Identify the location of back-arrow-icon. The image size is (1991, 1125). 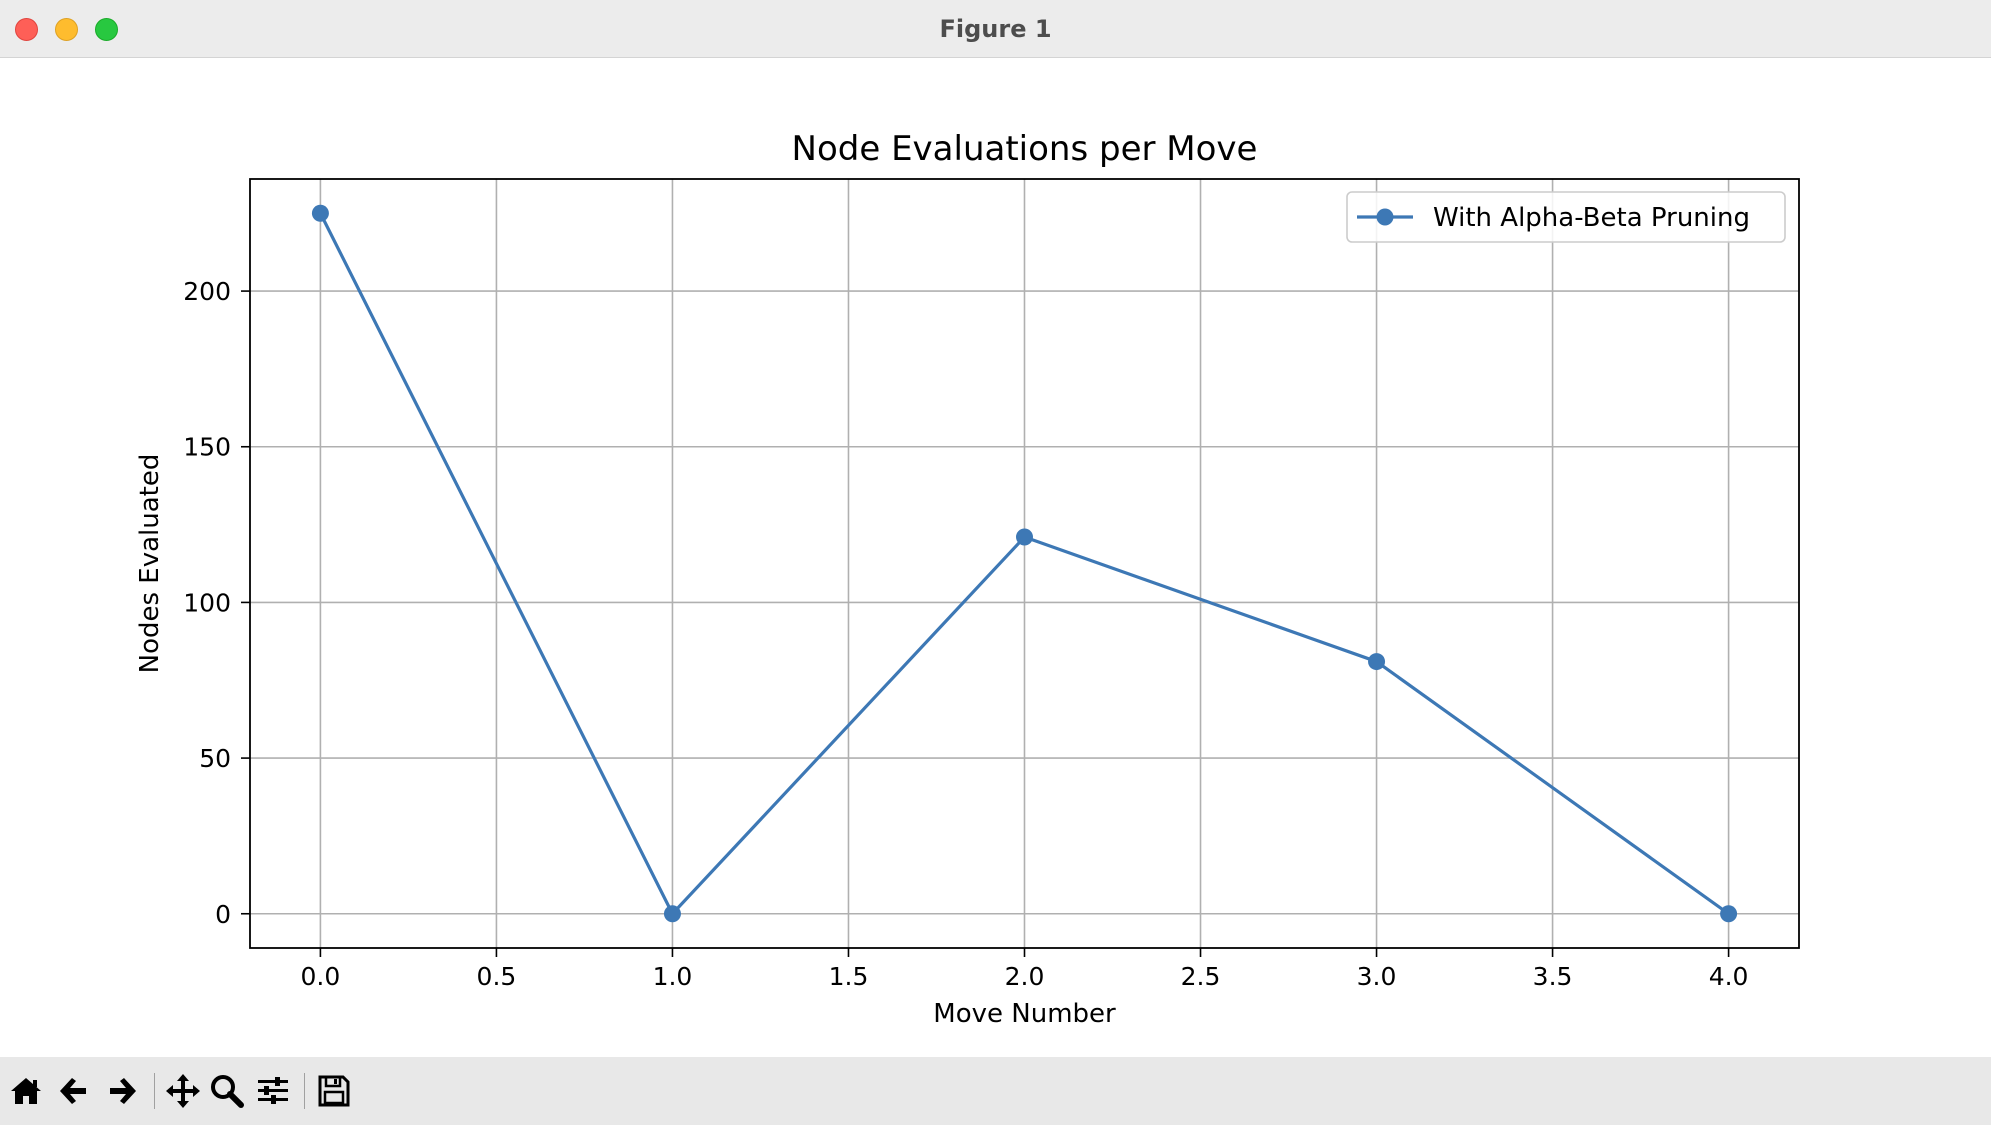
(73, 1091).